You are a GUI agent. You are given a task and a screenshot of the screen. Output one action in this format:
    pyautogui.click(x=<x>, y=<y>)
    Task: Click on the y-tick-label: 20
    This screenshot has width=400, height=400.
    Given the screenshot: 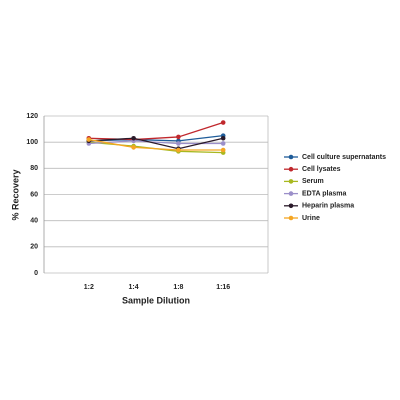 What is the action you would take?
    pyautogui.click(x=34, y=247)
    